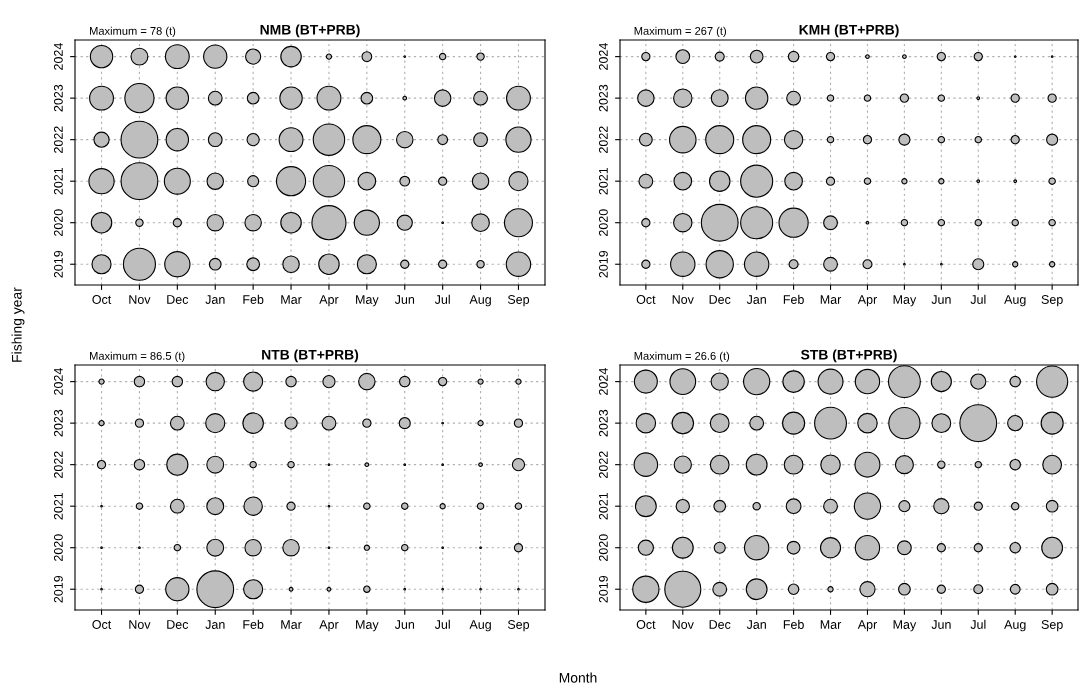 The image size is (1081, 685). What do you see at coordinates (137, 357) in the screenshot?
I see `text: Maximum = 86.5 (t)` at bounding box center [137, 357].